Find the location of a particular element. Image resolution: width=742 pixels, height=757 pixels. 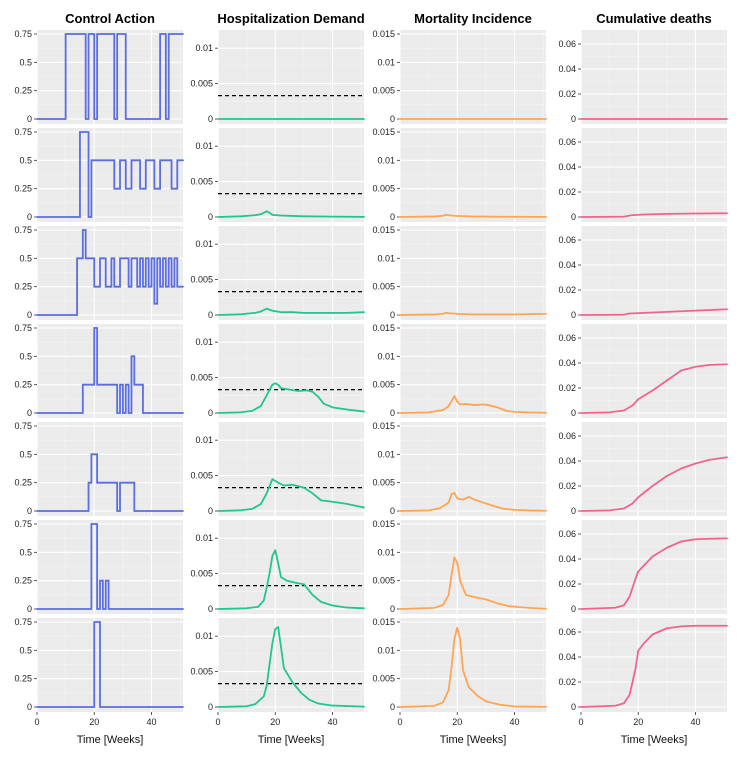

y-tick-label: 0.04 is located at coordinates (567, 265).